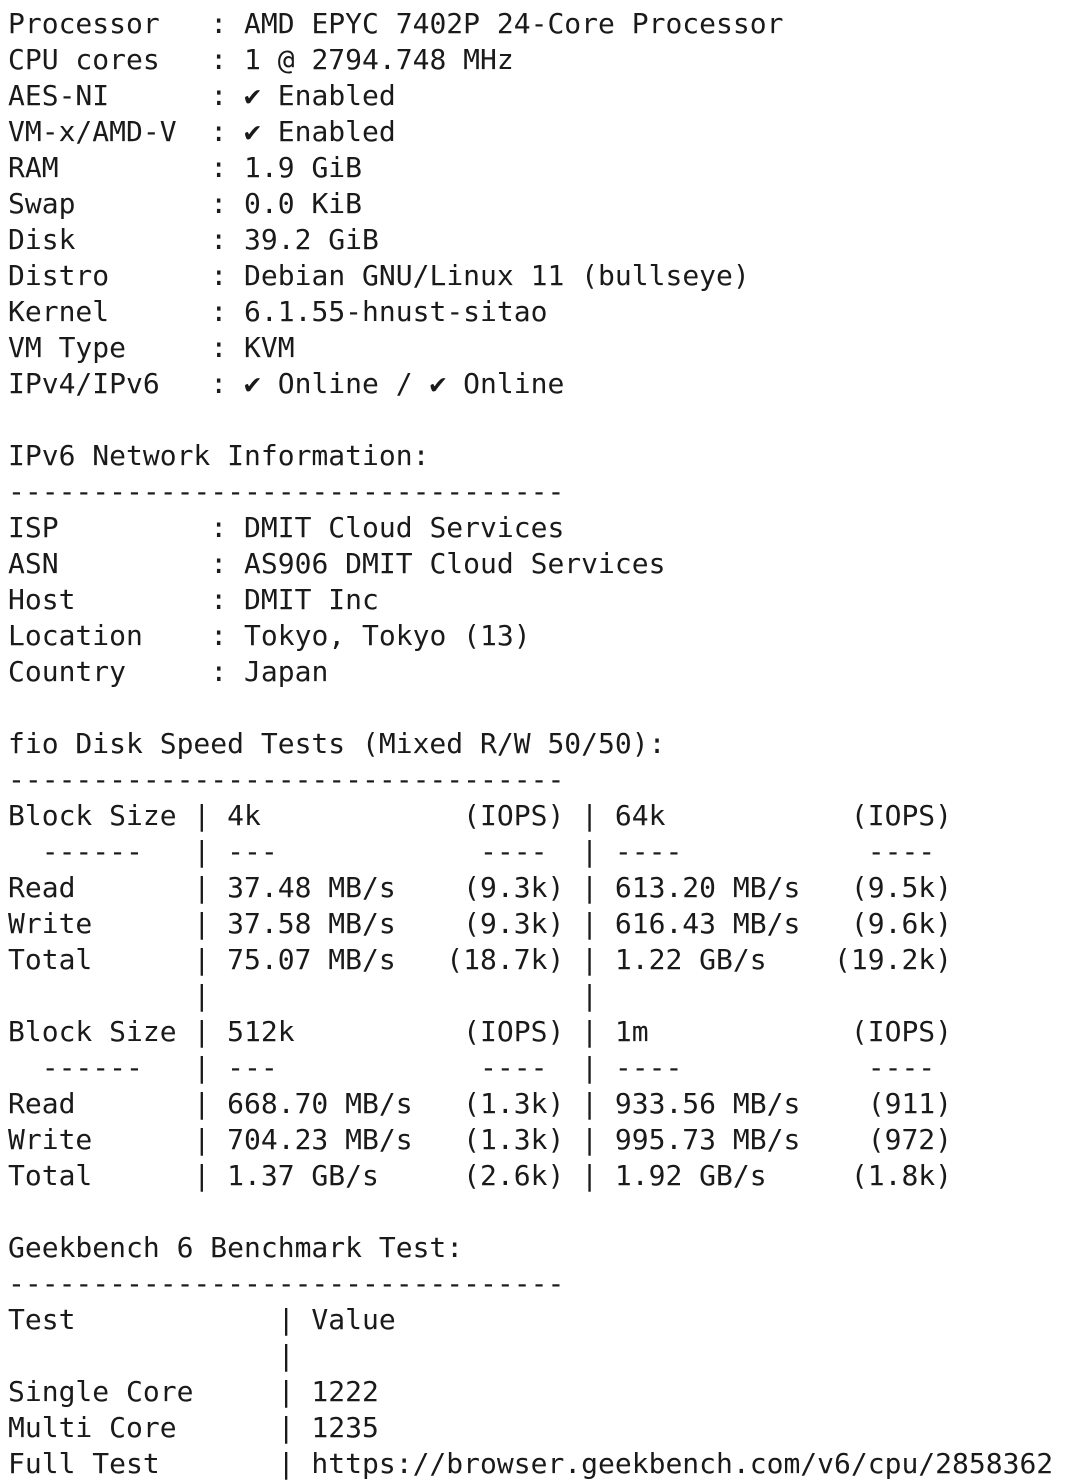 The height and width of the screenshot is (1482, 1092). What do you see at coordinates (59, 95) in the screenshot?
I see `kv-key: AES-NI` at bounding box center [59, 95].